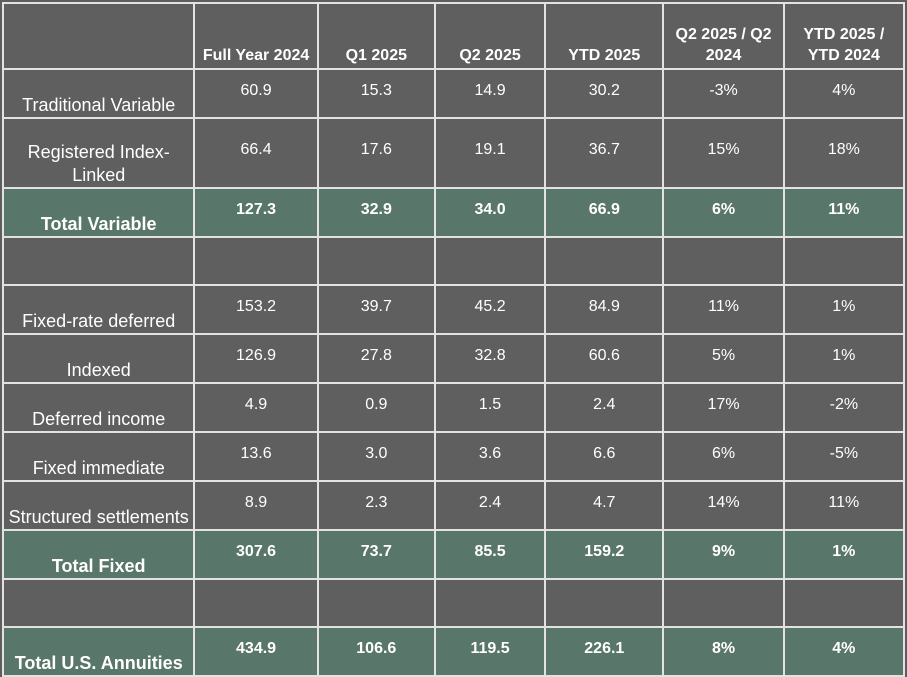 Image resolution: width=907 pixels, height=677 pixels. What do you see at coordinates (376, 407) in the screenshot?
I see `cell: 0.9` at bounding box center [376, 407].